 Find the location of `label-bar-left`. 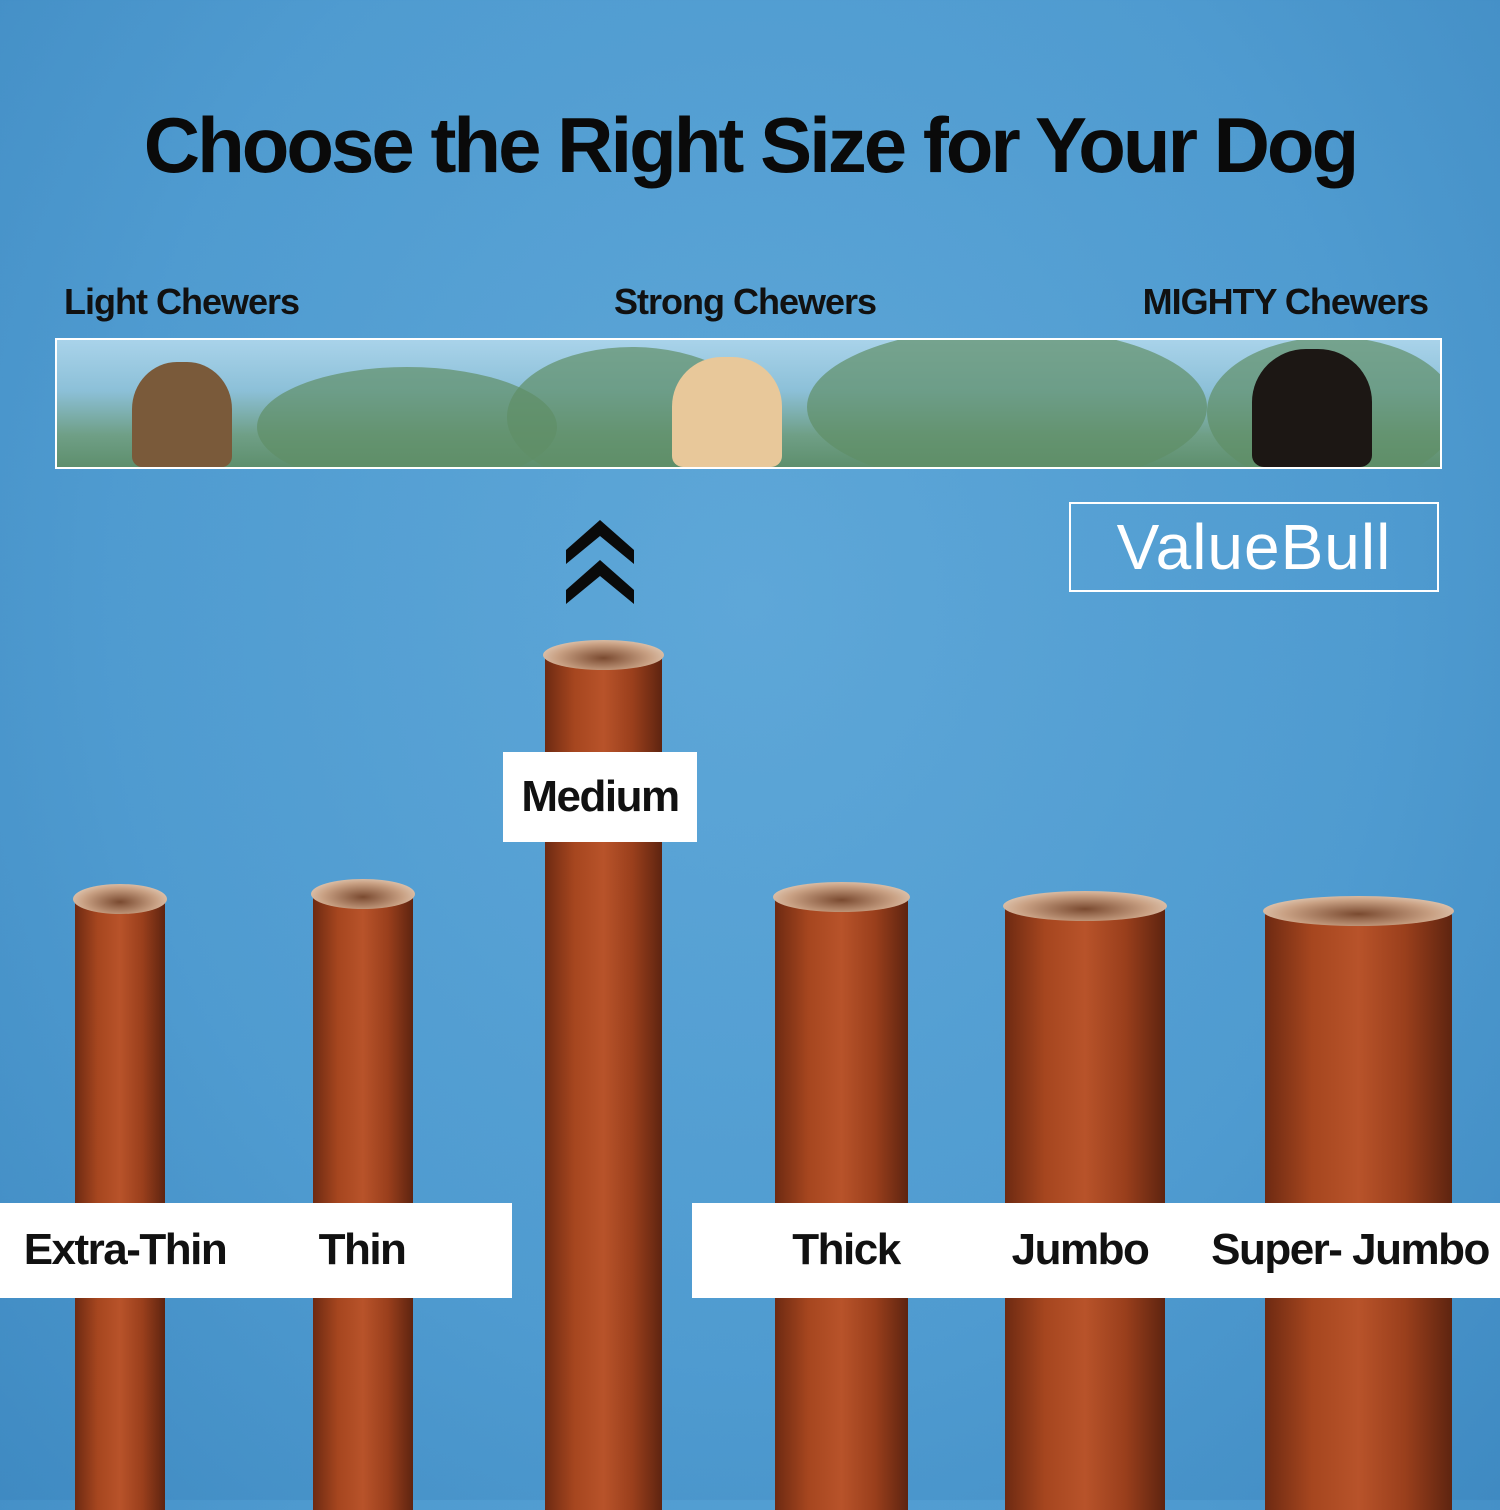

label-bar-left is located at coordinates (256, 1250).